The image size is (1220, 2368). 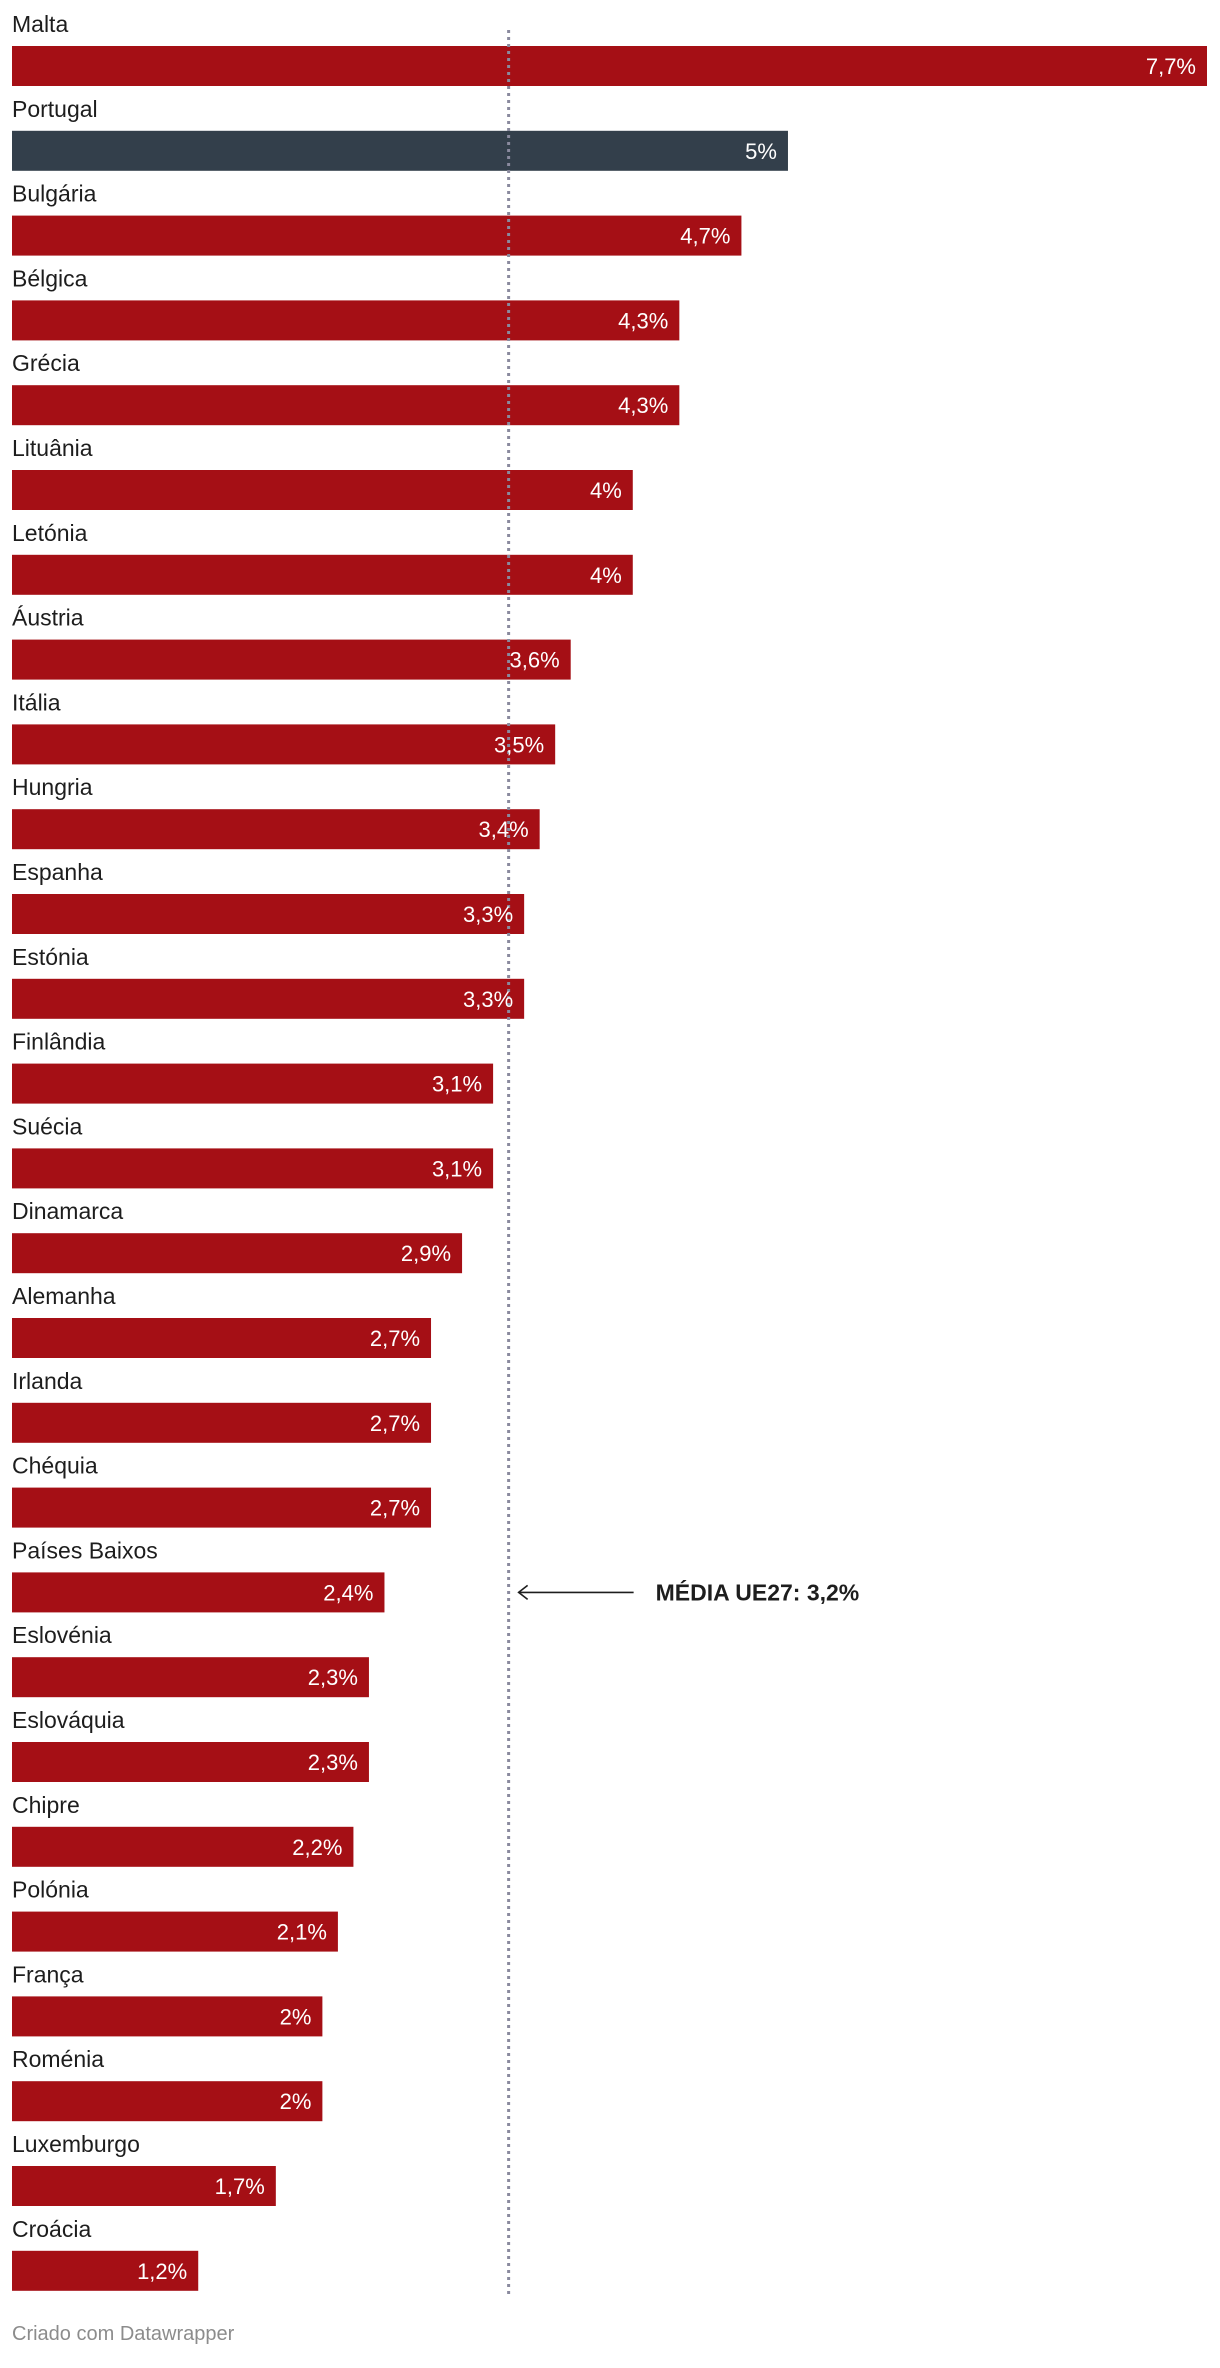 I want to click on category-label: Chipre, so click(x=46, y=1805).